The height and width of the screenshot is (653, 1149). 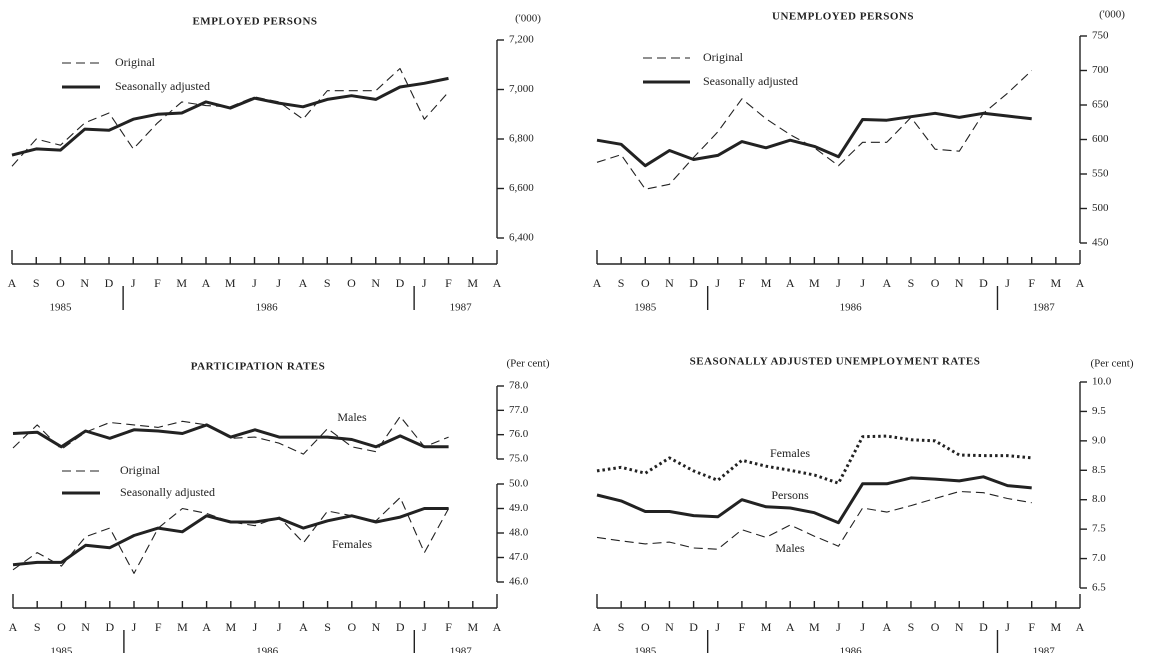 I want to click on unit-label: (Per cent), so click(x=1111, y=364).